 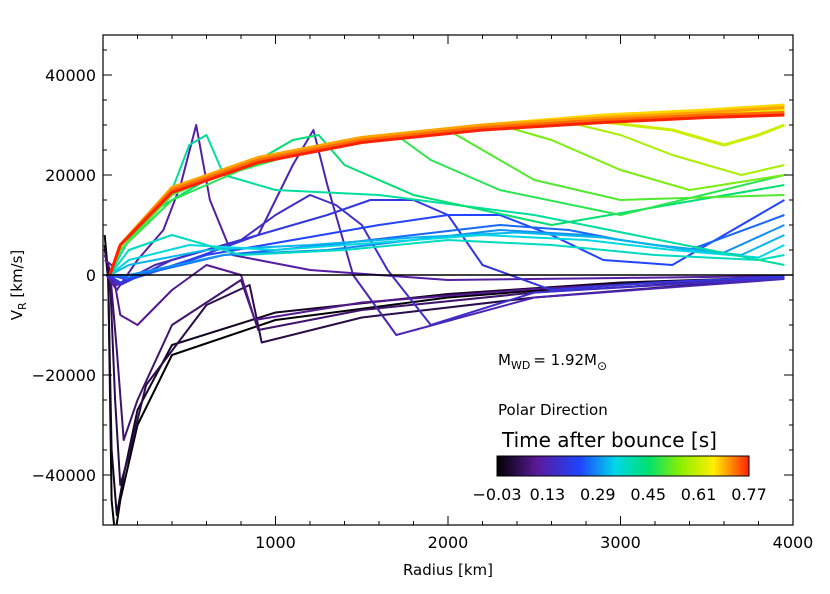 What do you see at coordinates (91, 275) in the screenshot?
I see `y-tick-label: 0` at bounding box center [91, 275].